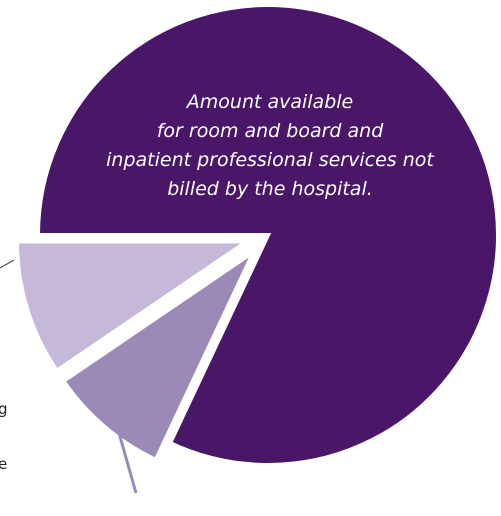 Image resolution: width=501 pixels, height=516 pixels. I want to click on leader-line-bottom, so click(126, 459).